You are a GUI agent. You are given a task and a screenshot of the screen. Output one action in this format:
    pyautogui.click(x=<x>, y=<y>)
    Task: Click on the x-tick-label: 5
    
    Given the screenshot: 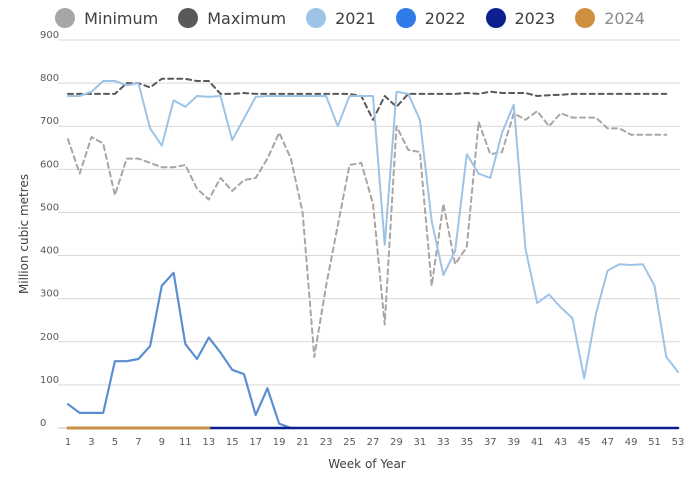 What is the action you would take?
    pyautogui.click(x=115, y=442)
    